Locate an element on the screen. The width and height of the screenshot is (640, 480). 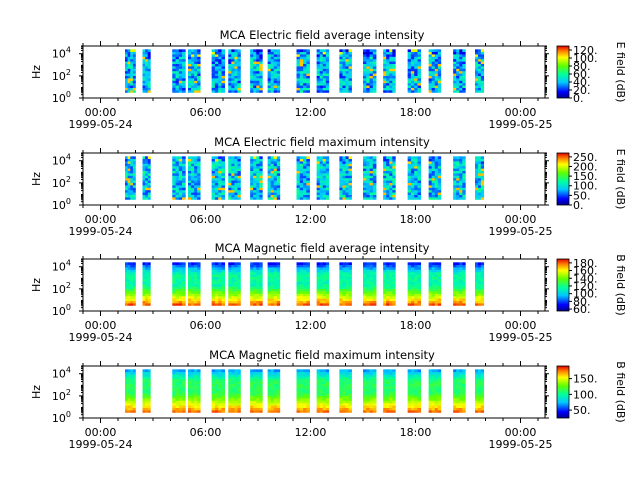
spectrogram-block is located at coordinates (389, 284).